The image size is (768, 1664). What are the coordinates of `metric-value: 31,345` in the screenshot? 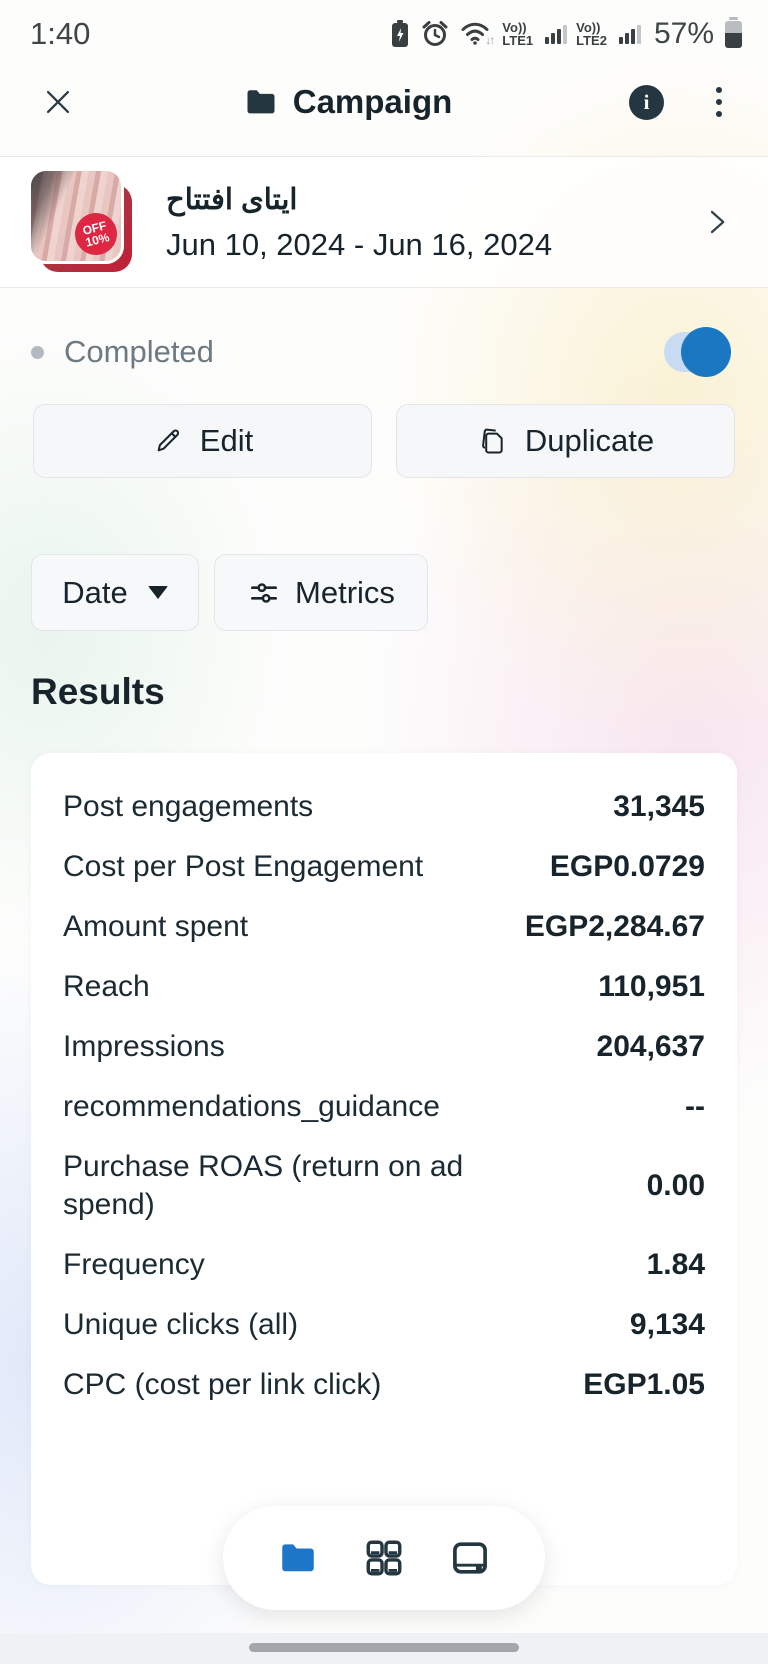 It's located at (659, 806).